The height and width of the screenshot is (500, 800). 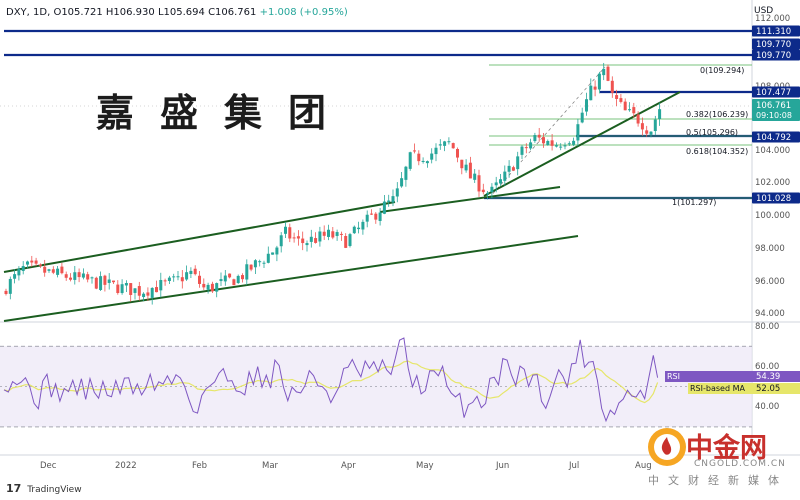 What do you see at coordinates (773, 199) in the screenshot?
I see `price-badge-text: 101.028` at bounding box center [773, 199].